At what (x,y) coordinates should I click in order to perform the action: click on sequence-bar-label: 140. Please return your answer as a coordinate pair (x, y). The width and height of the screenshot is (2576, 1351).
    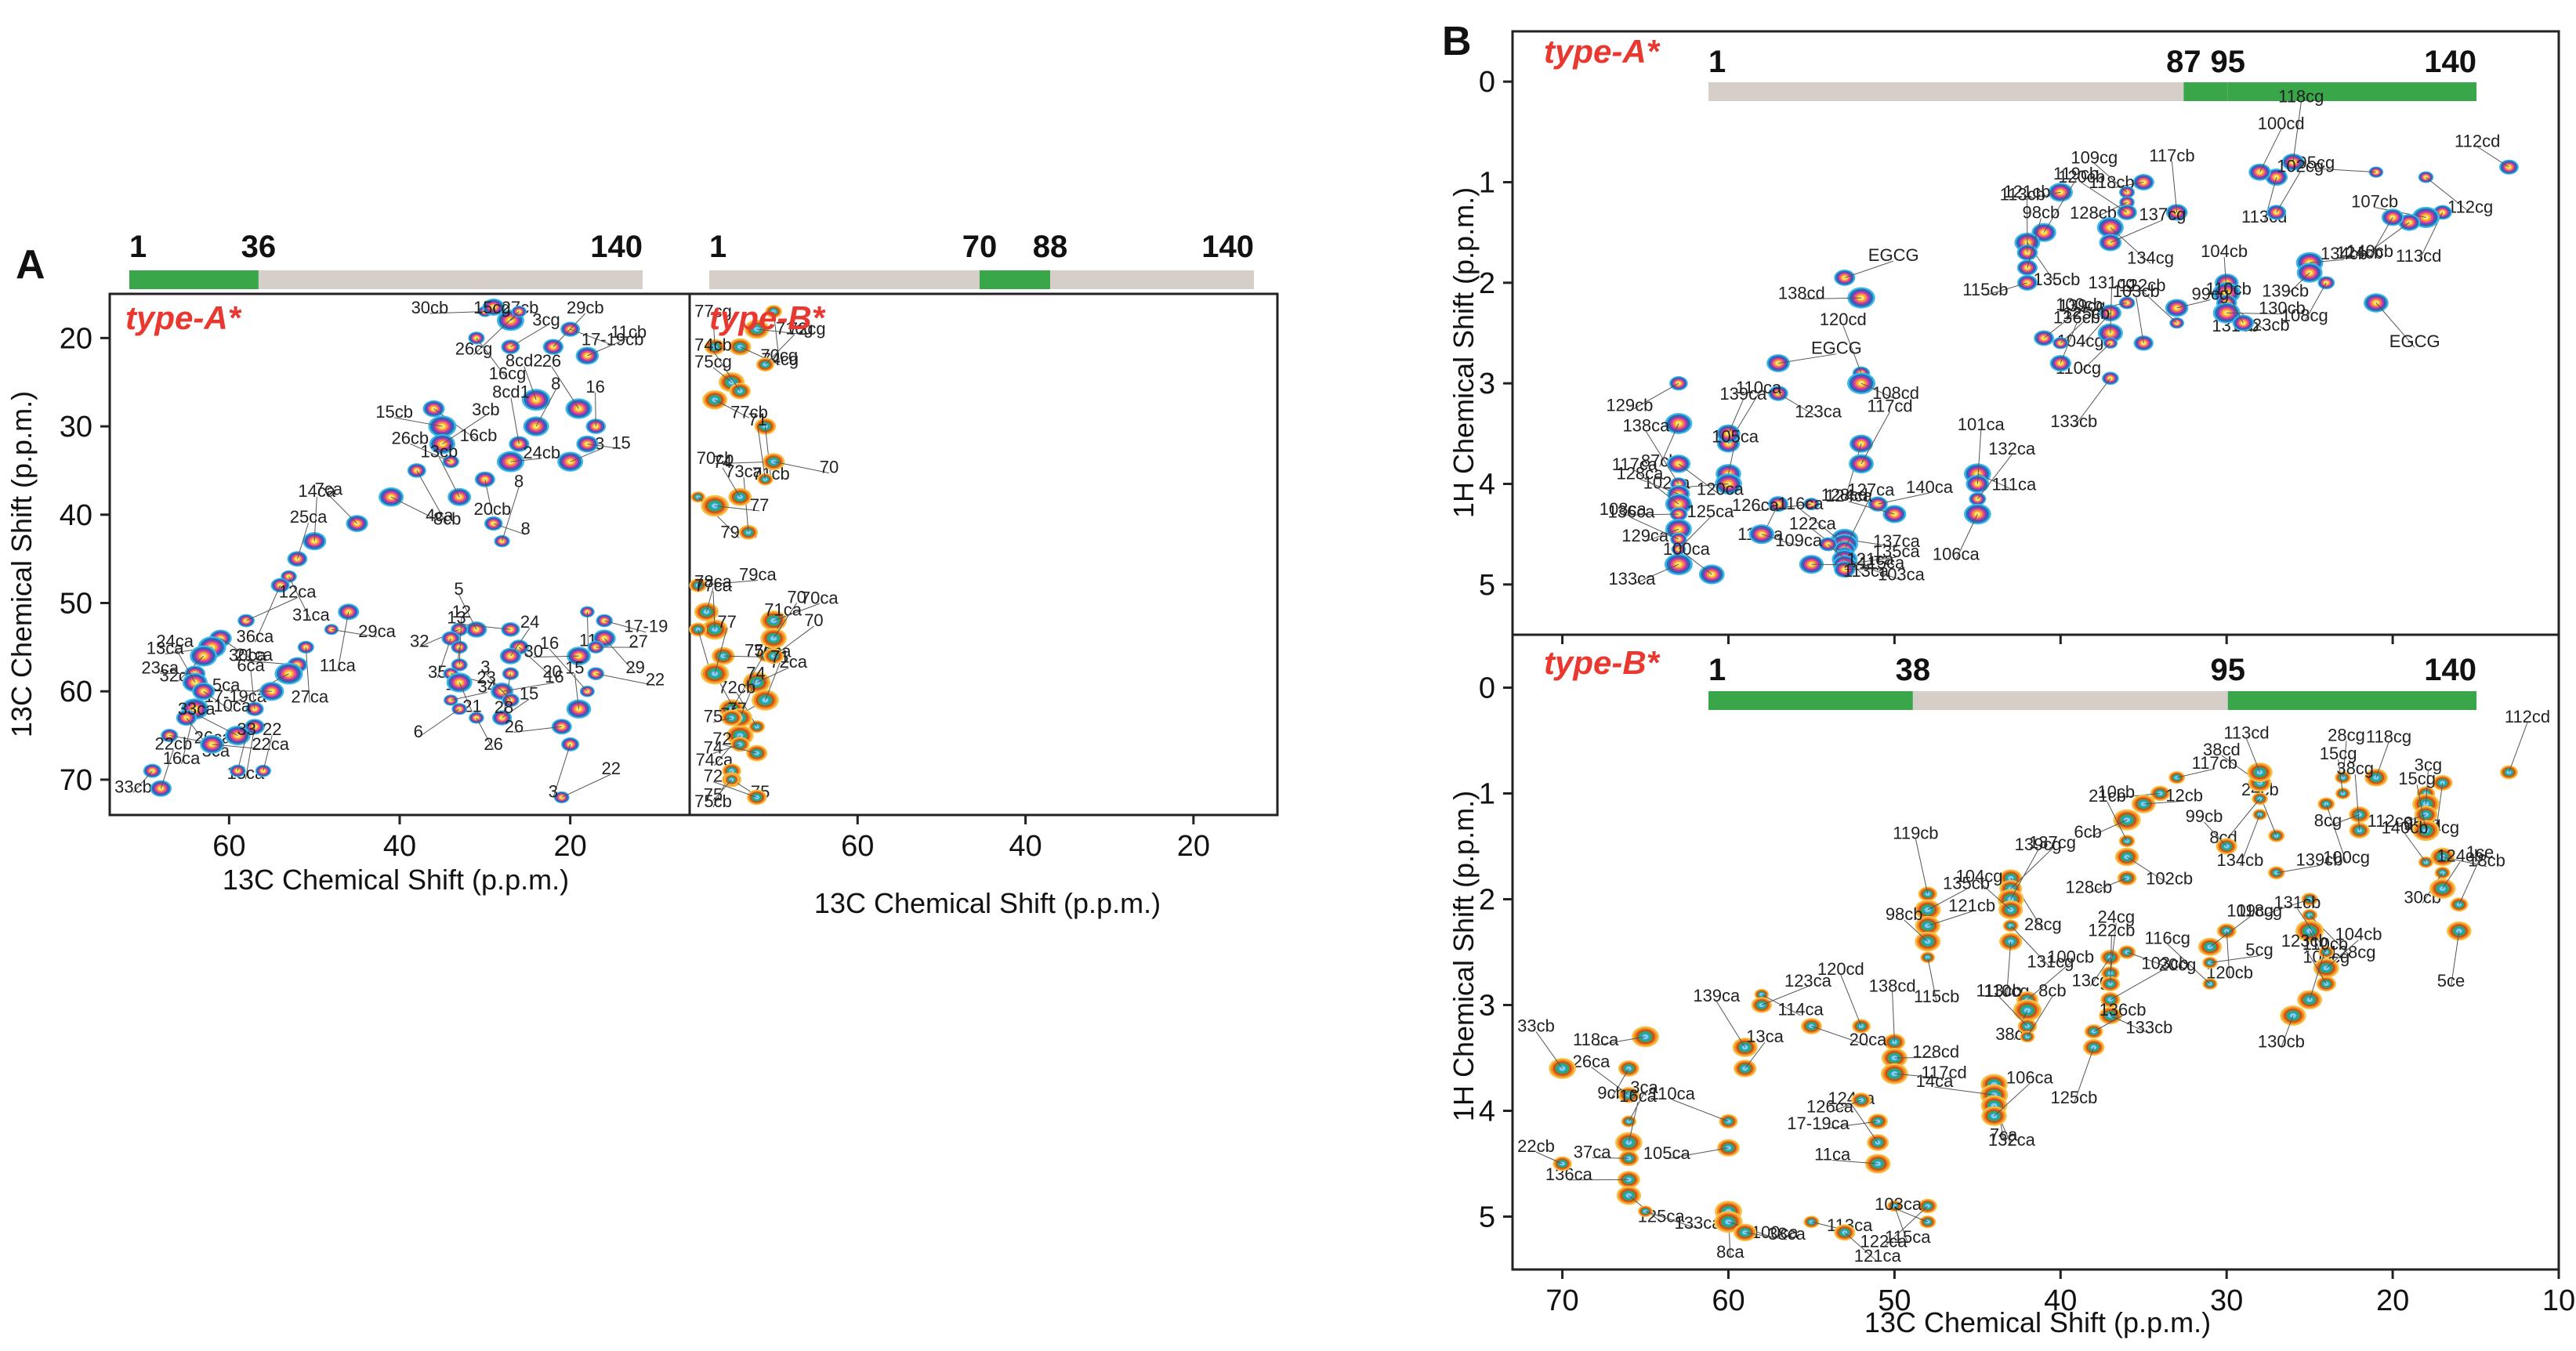
    Looking at the image, I should click on (616, 247).